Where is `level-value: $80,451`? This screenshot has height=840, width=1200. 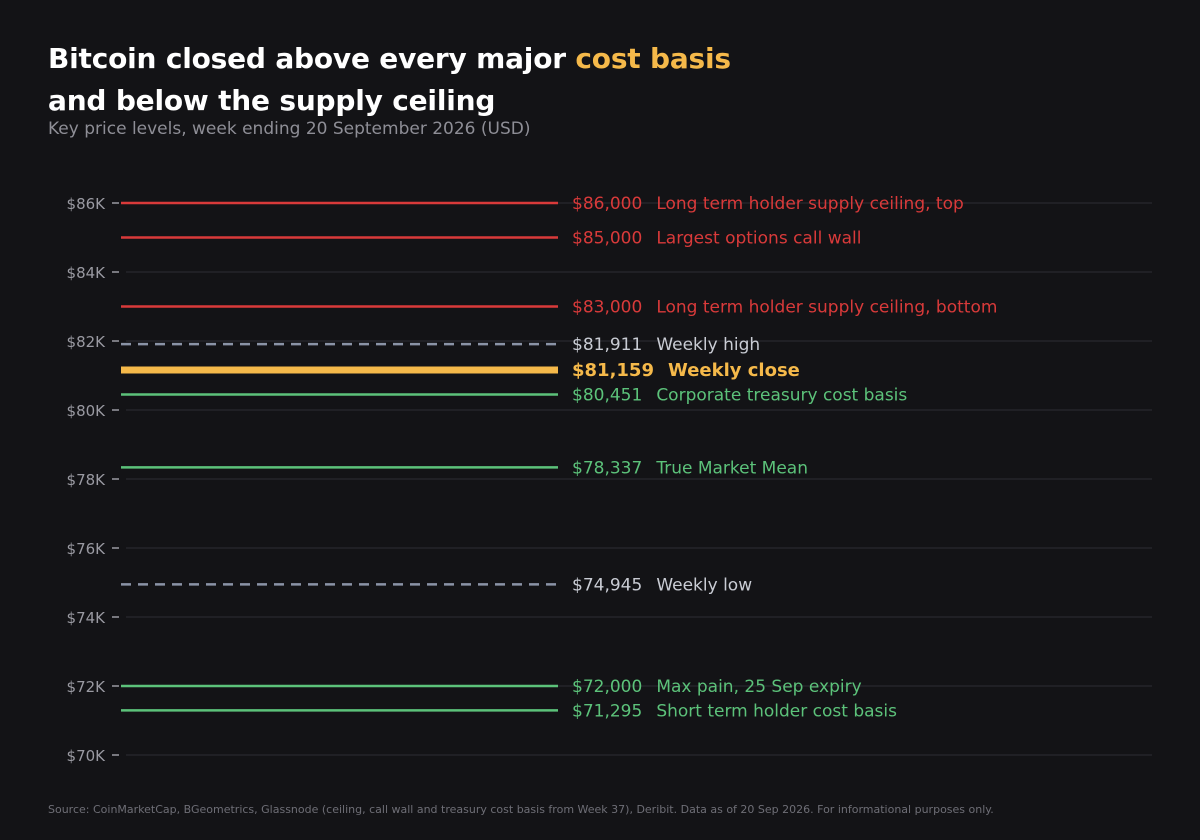
level-value: $80,451 is located at coordinates (607, 395).